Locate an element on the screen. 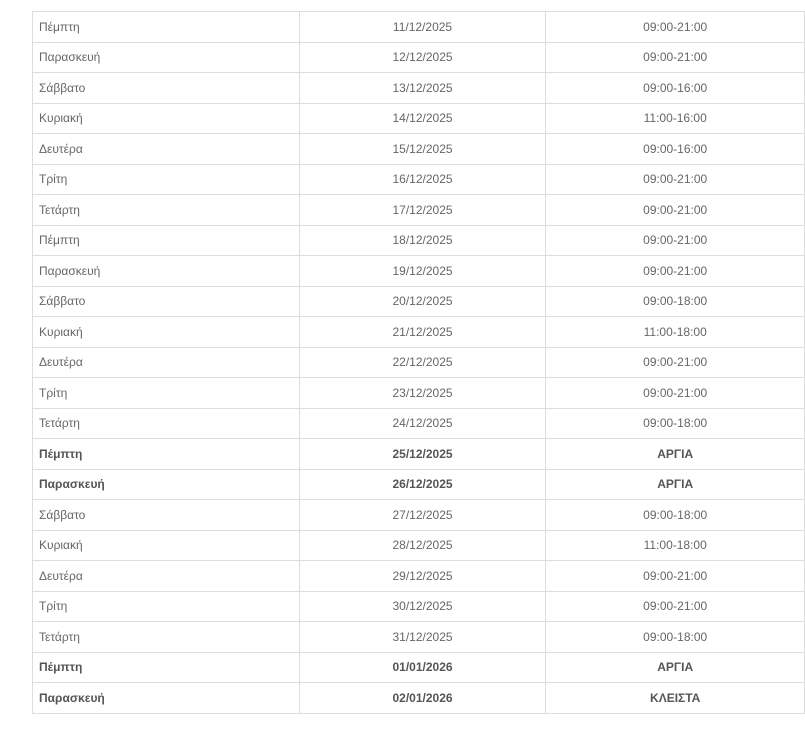  table-row: Πέμπτη 11/12/2025 09:00-21:00 is located at coordinates (418, 27).